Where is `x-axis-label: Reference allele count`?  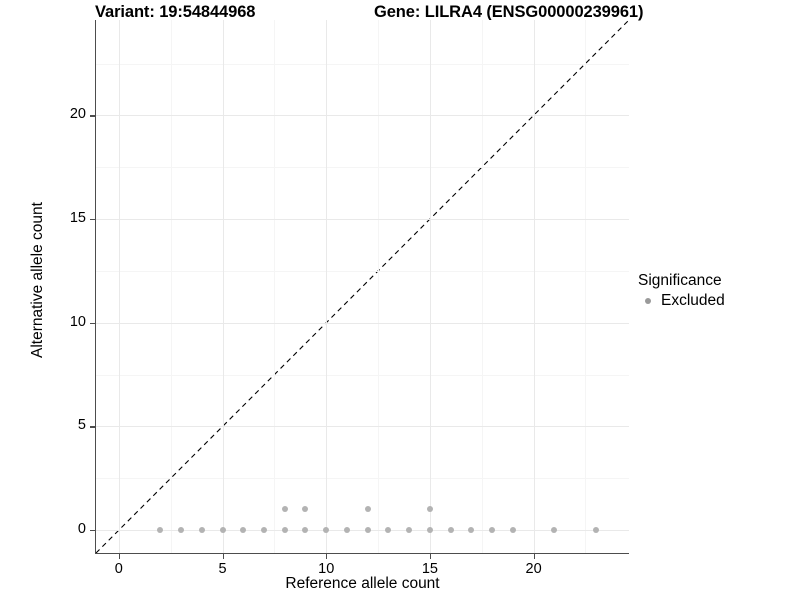 x-axis-label: Reference allele count is located at coordinates (362, 583).